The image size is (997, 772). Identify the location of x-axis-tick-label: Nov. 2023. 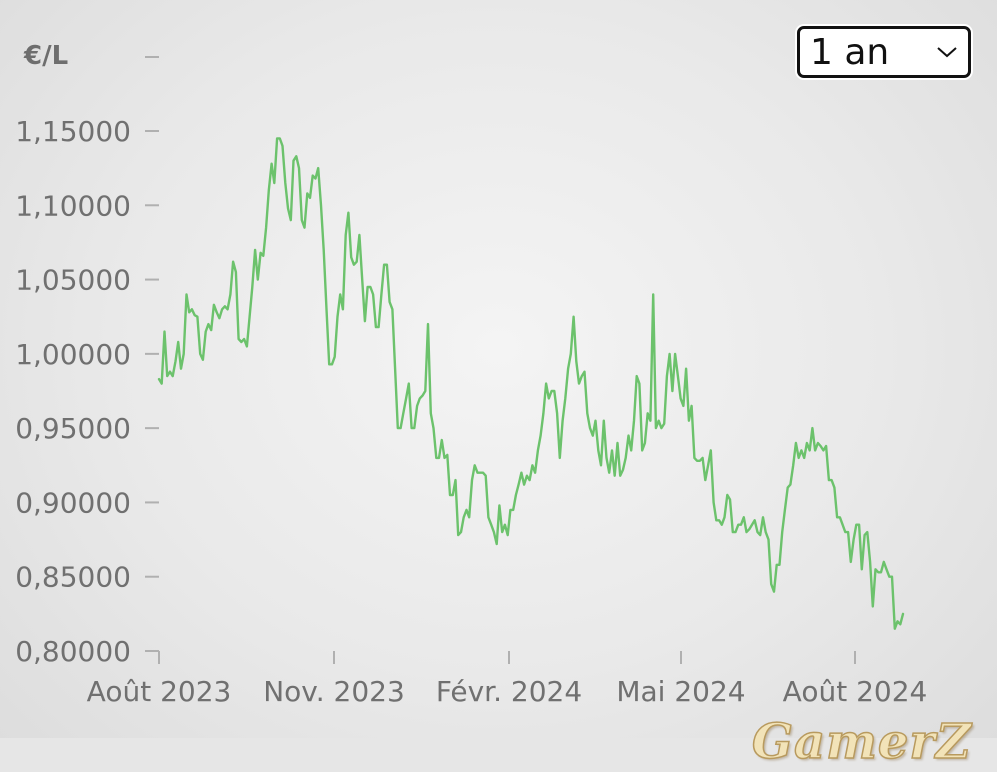
(334, 691).